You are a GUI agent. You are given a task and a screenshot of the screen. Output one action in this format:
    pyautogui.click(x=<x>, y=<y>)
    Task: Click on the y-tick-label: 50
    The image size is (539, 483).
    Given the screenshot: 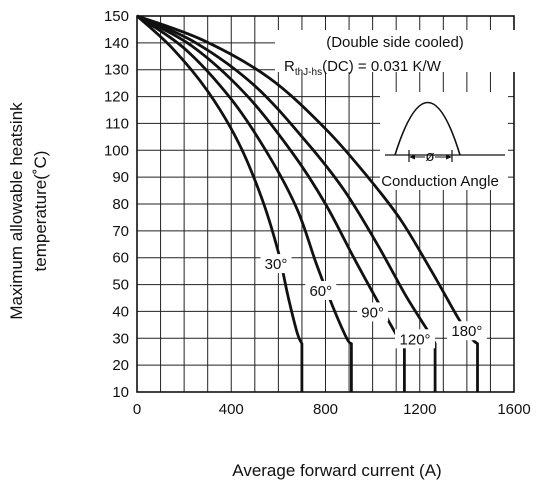 What is the action you would take?
    pyautogui.click(x=120, y=285)
    